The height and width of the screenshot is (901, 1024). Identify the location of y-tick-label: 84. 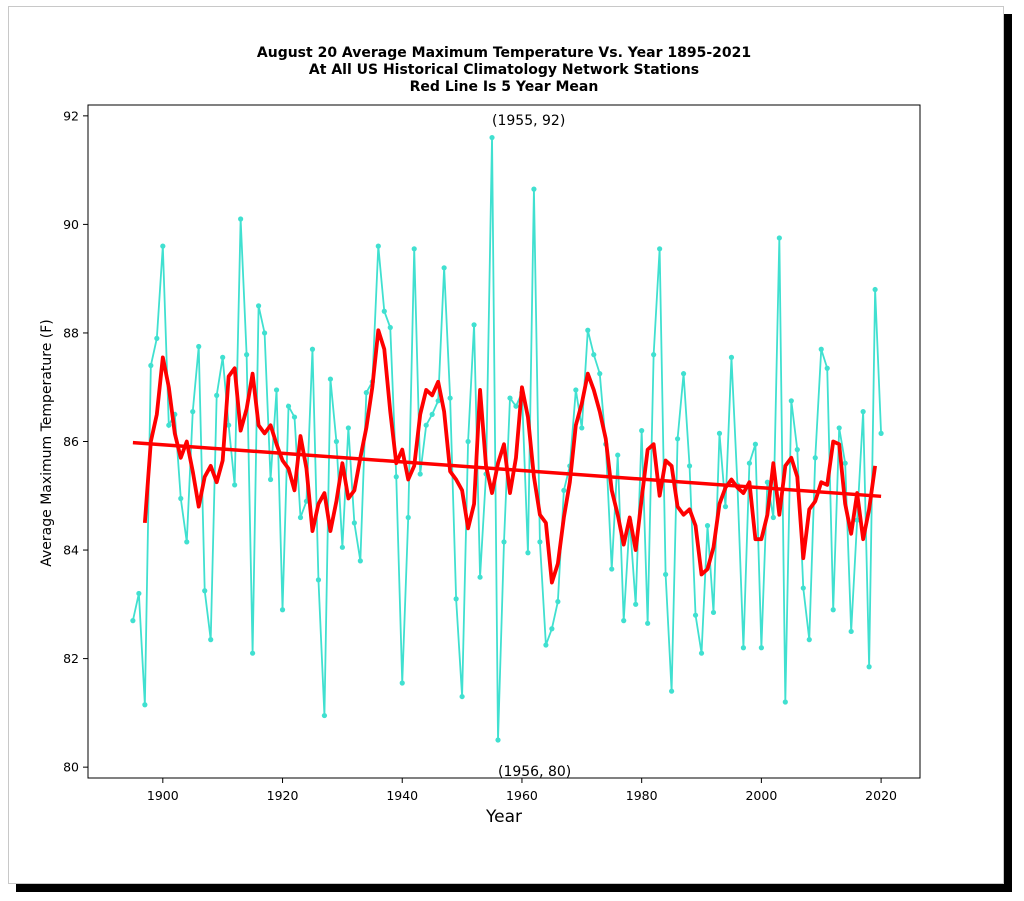
(71, 550).